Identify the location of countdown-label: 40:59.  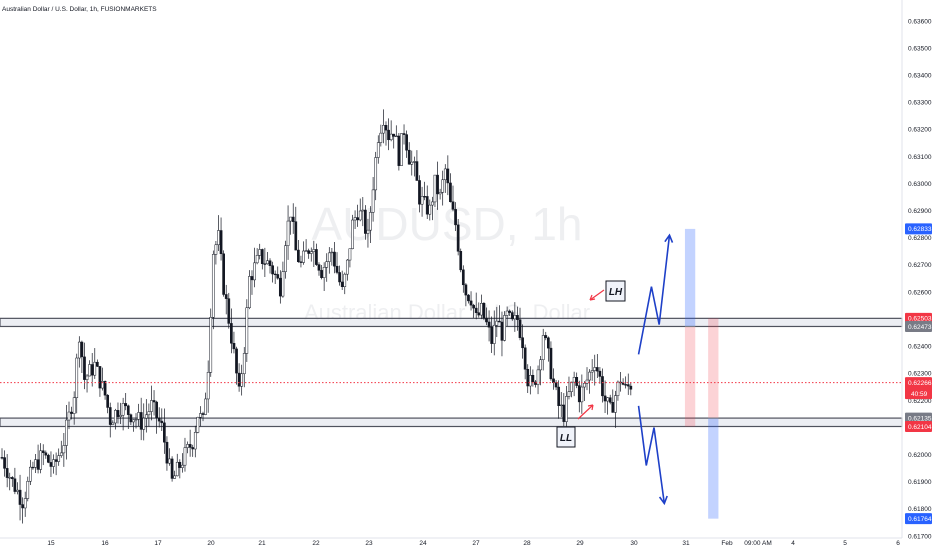
(919, 394).